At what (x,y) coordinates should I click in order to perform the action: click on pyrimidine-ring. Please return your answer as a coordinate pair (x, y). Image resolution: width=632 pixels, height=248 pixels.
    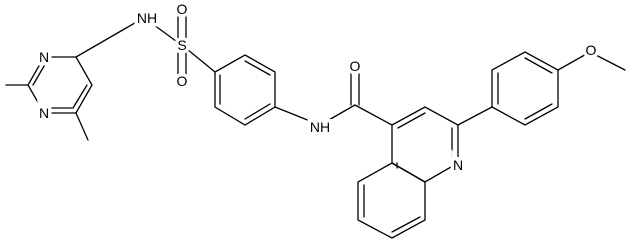
    Looking at the image, I should click on (60, 85).